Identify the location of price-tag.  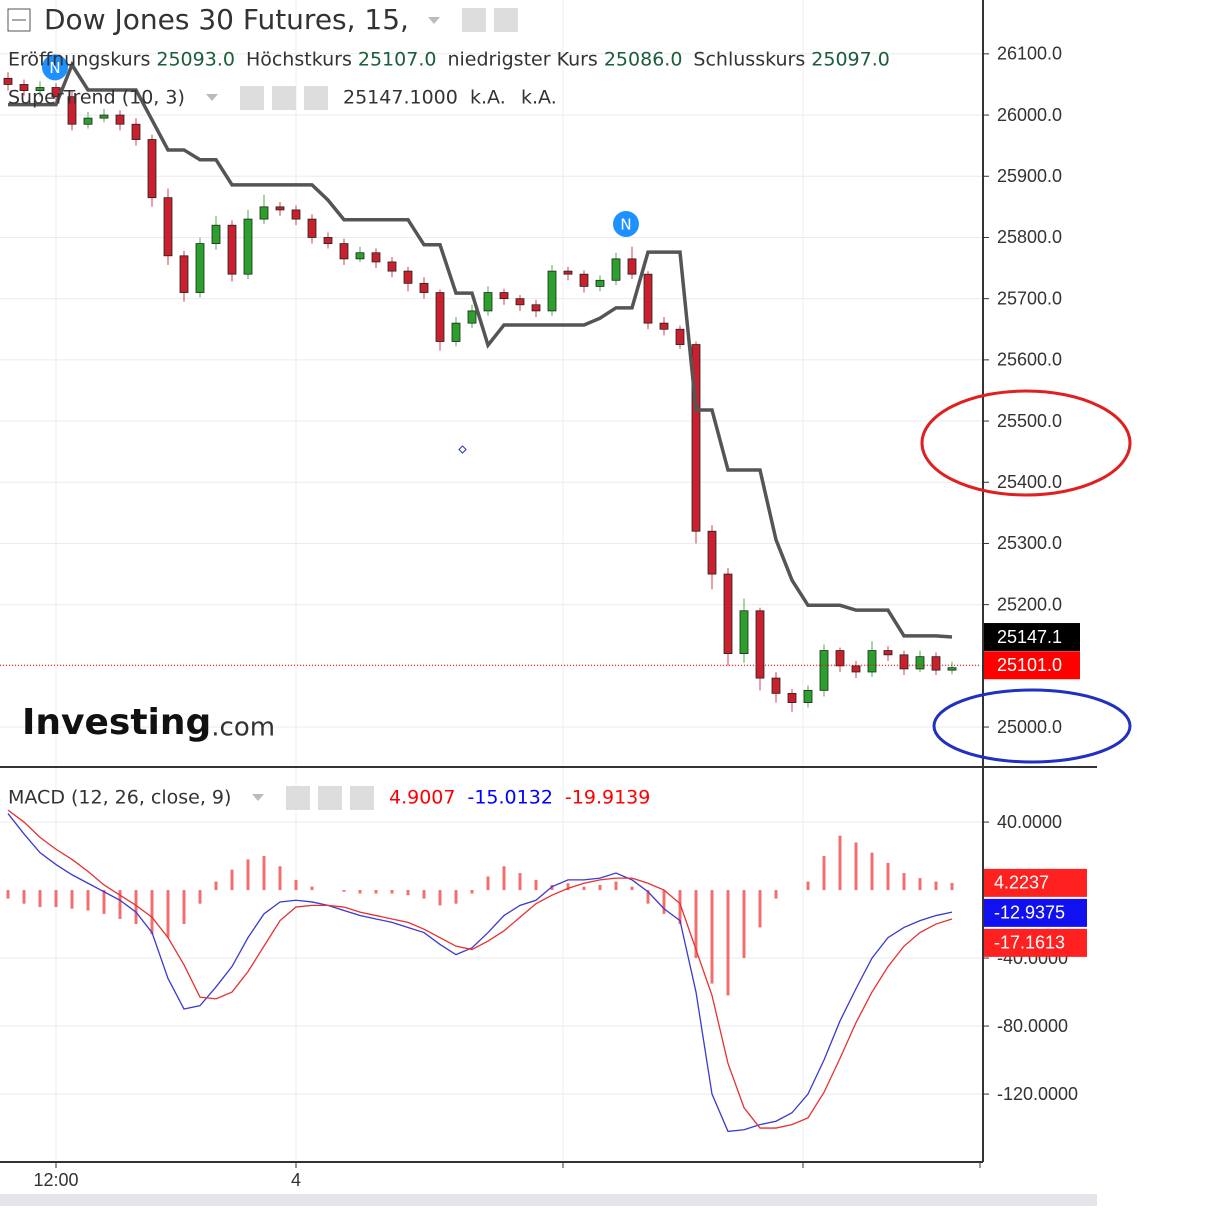
(1032, 665).